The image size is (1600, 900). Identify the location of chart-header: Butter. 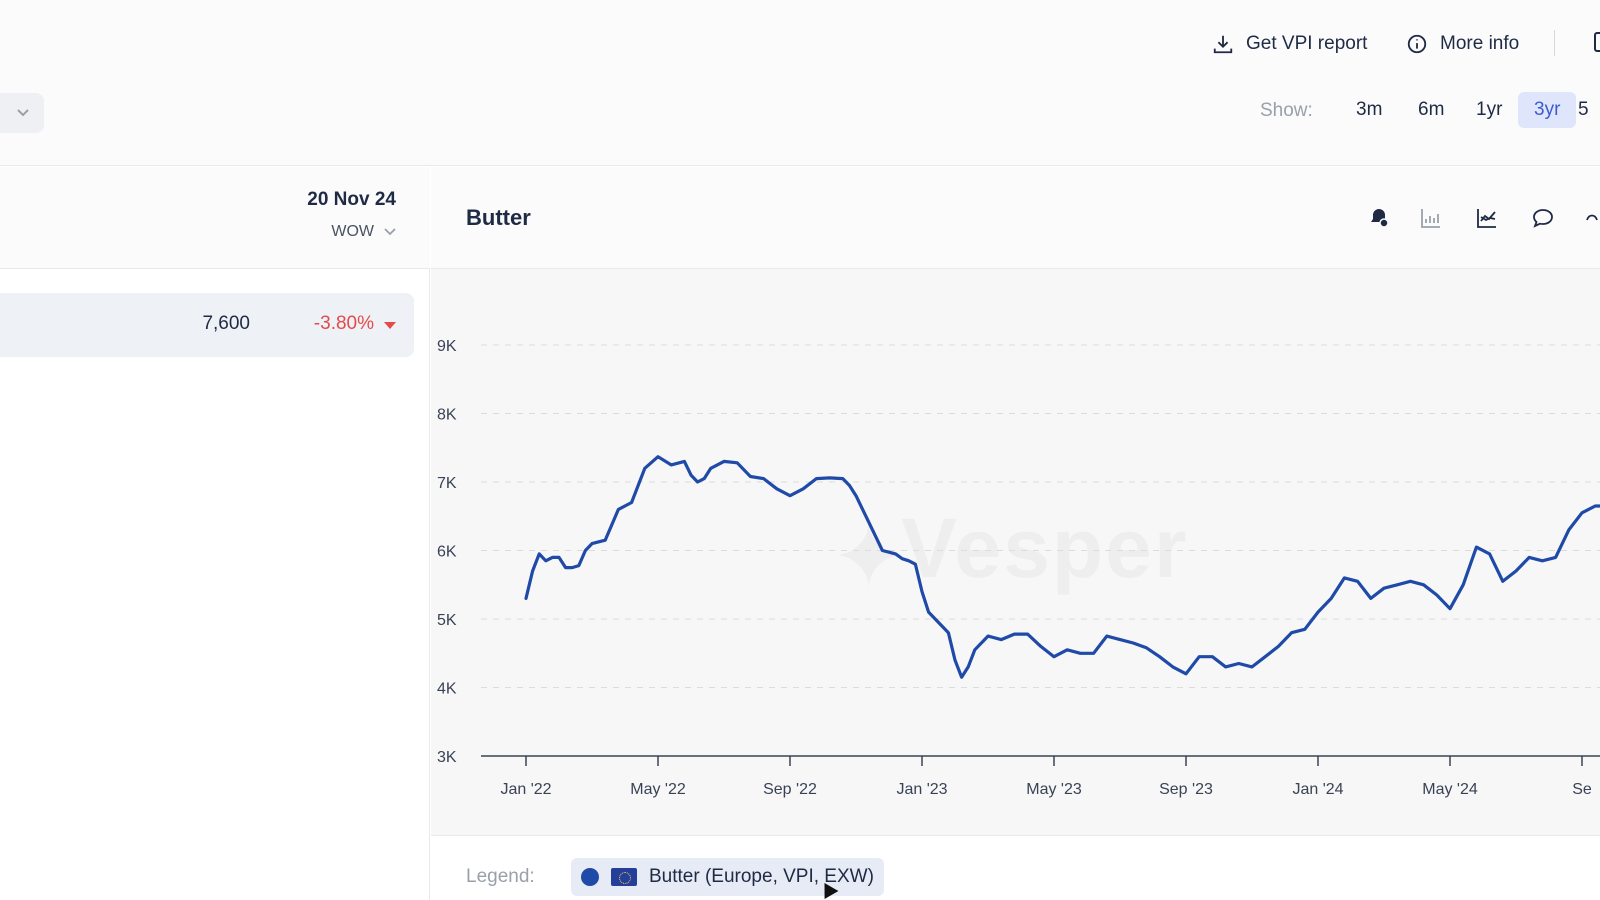
(1015, 218).